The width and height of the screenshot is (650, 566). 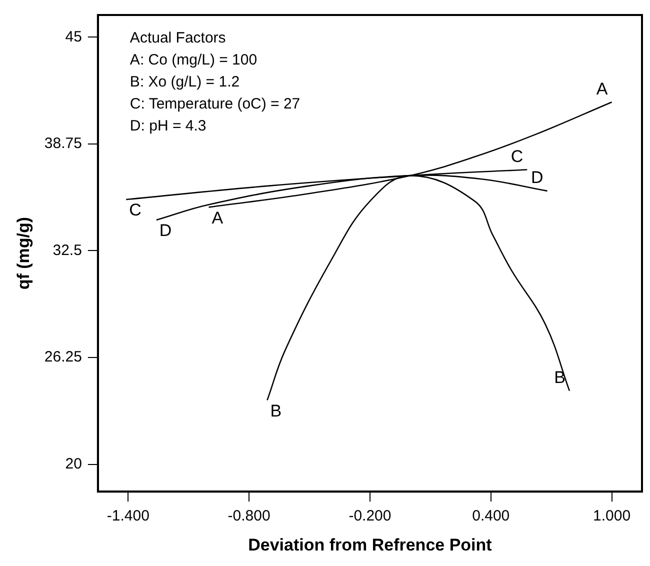 I want to click on annotation: C: Temperature (oC) = 27, so click(x=215, y=104).